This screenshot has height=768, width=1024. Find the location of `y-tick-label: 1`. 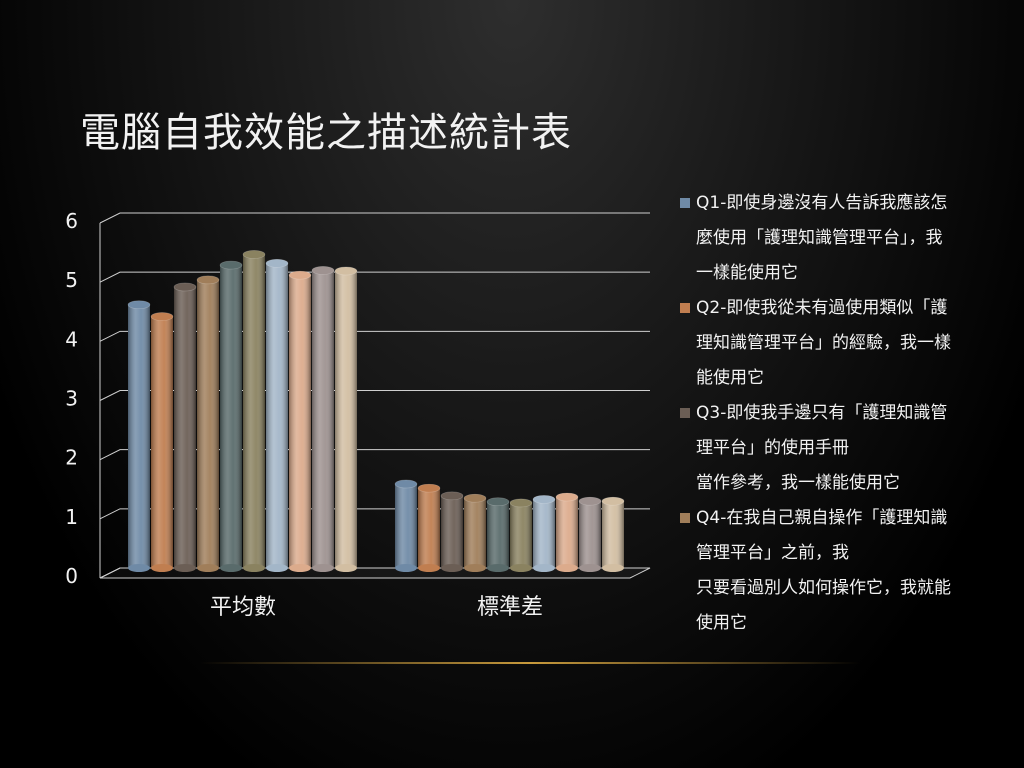

y-tick-label: 1 is located at coordinates (71, 517).